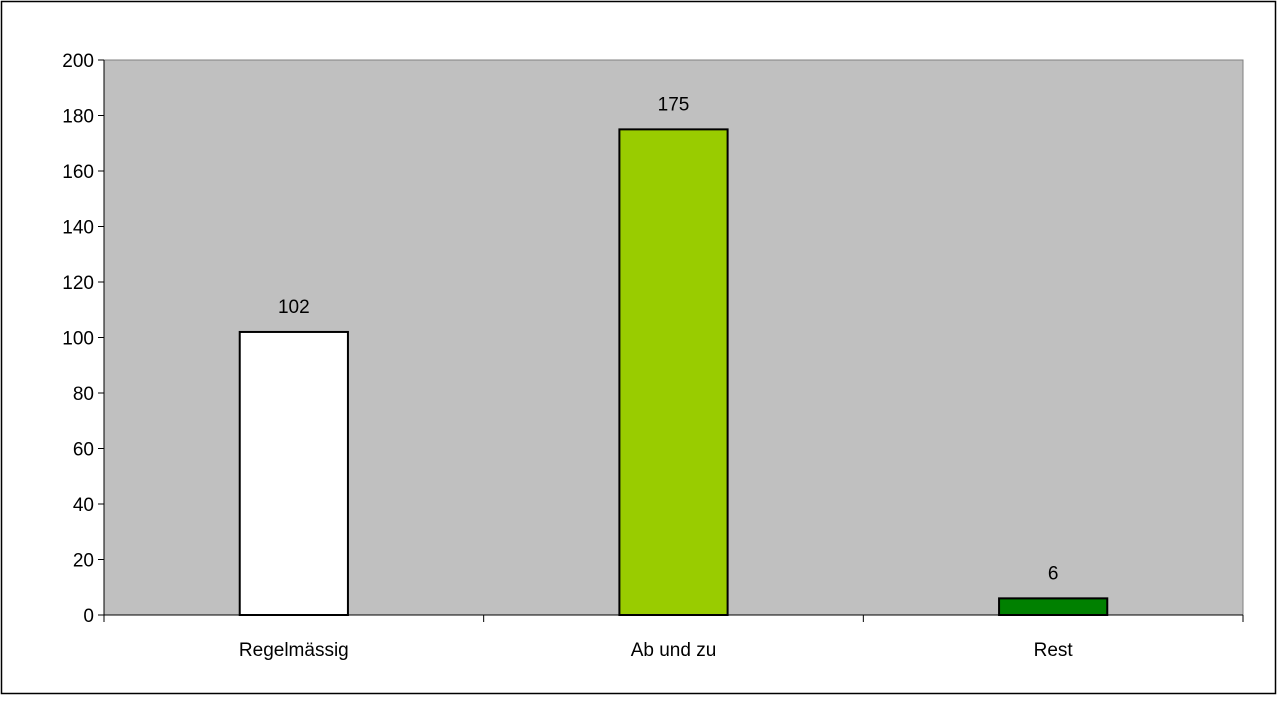 This screenshot has width=1278, height=701. What do you see at coordinates (78, 61) in the screenshot?
I see `y-tick-label: 200` at bounding box center [78, 61].